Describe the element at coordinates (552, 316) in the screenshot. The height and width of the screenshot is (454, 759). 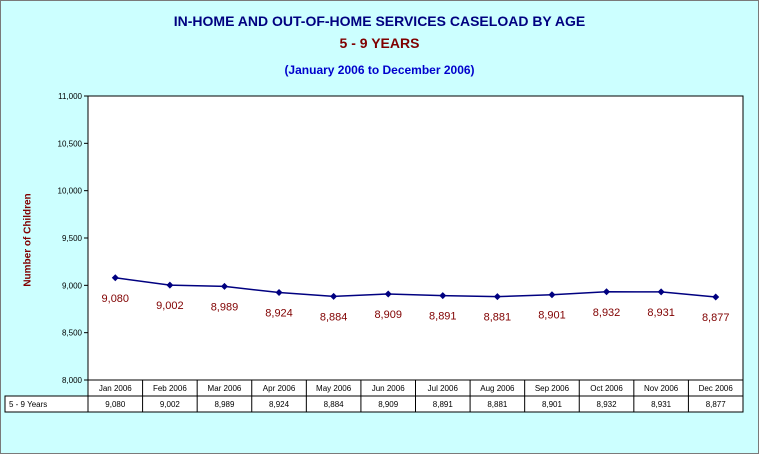
I see `data-label: 8,901` at that location.